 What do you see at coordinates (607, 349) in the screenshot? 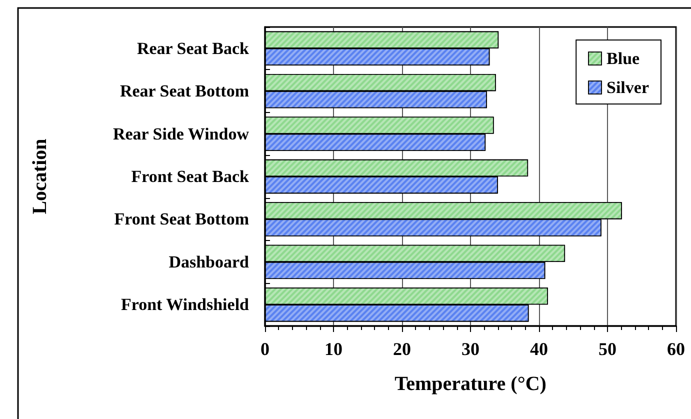
I see `x-tick-label: 50` at bounding box center [607, 349].